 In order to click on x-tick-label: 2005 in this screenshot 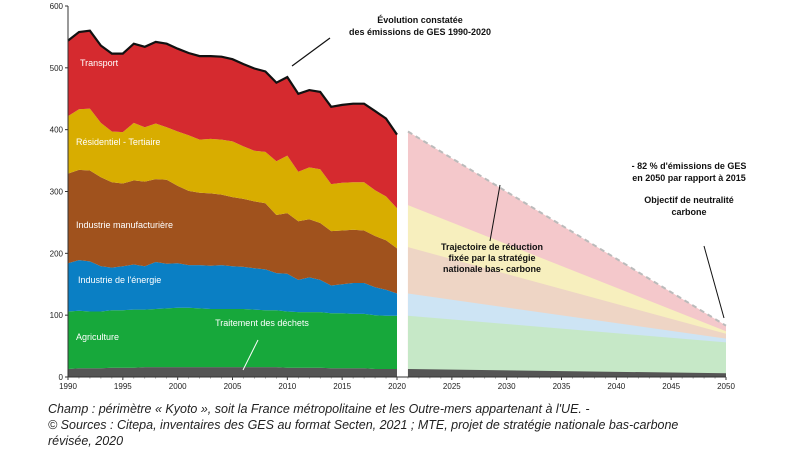, I will do `click(233, 386)`.